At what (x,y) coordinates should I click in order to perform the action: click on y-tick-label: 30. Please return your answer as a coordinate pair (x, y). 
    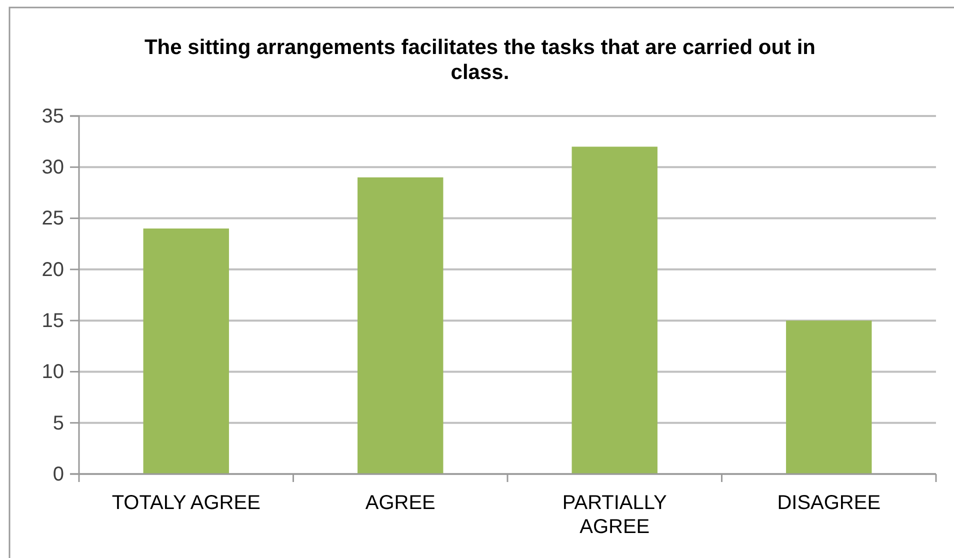
    Looking at the image, I should click on (53, 167).